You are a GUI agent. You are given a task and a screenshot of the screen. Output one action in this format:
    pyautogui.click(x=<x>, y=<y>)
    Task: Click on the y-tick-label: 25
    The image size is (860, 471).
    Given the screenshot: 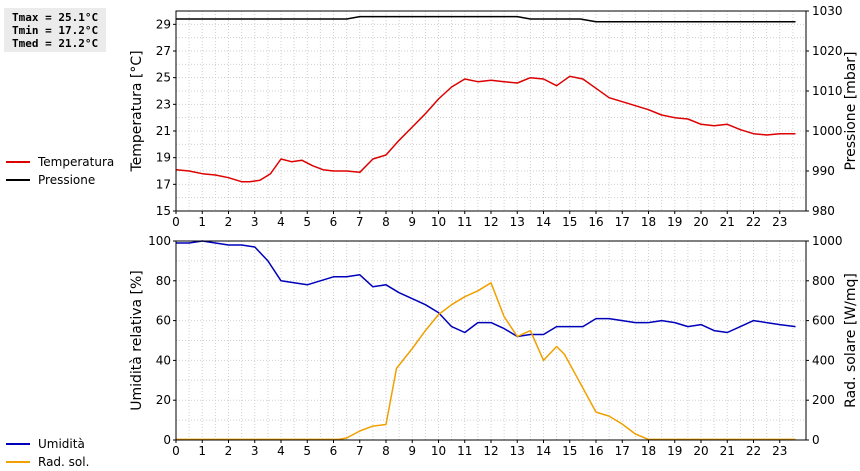 What is the action you would take?
    pyautogui.click(x=163, y=78)
    